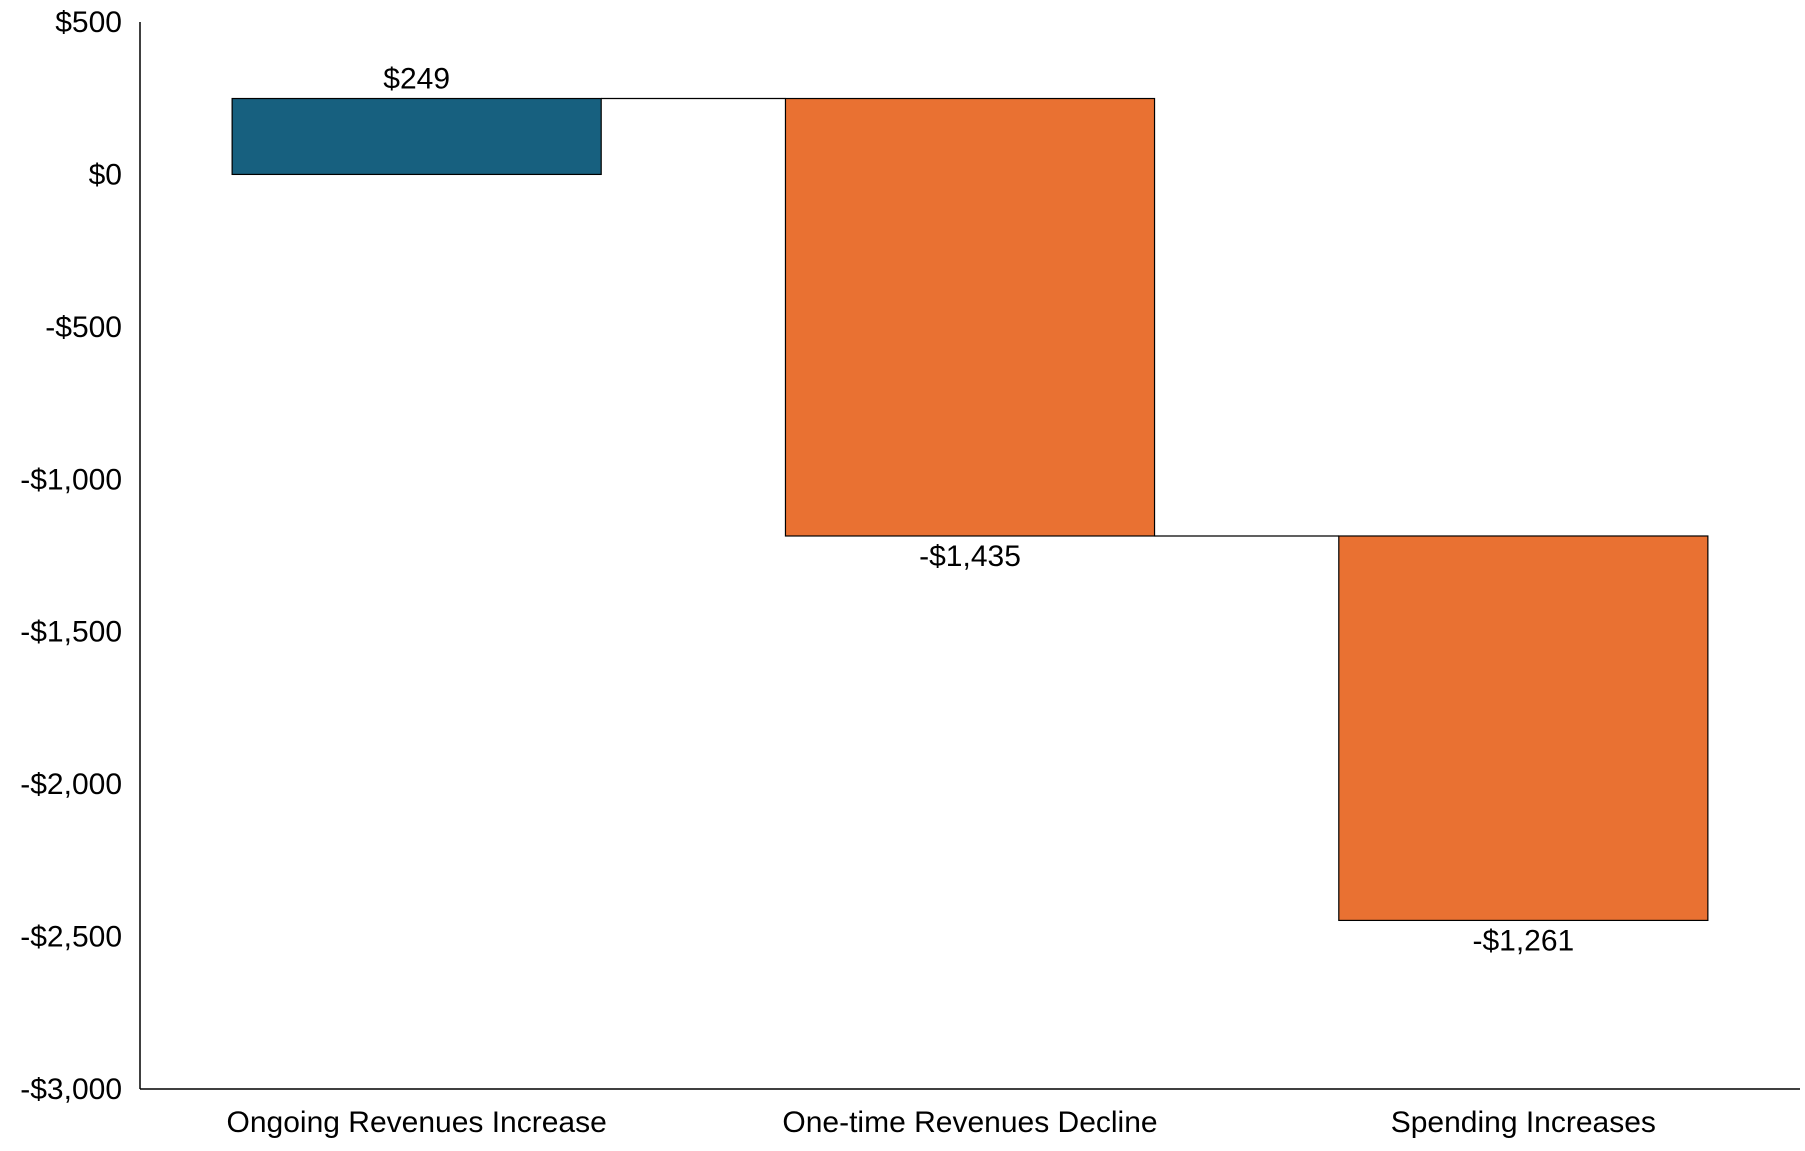 This screenshot has height=1151, width=1805. Describe the element at coordinates (105, 174) in the screenshot. I see `y-tick-label: $0` at that location.